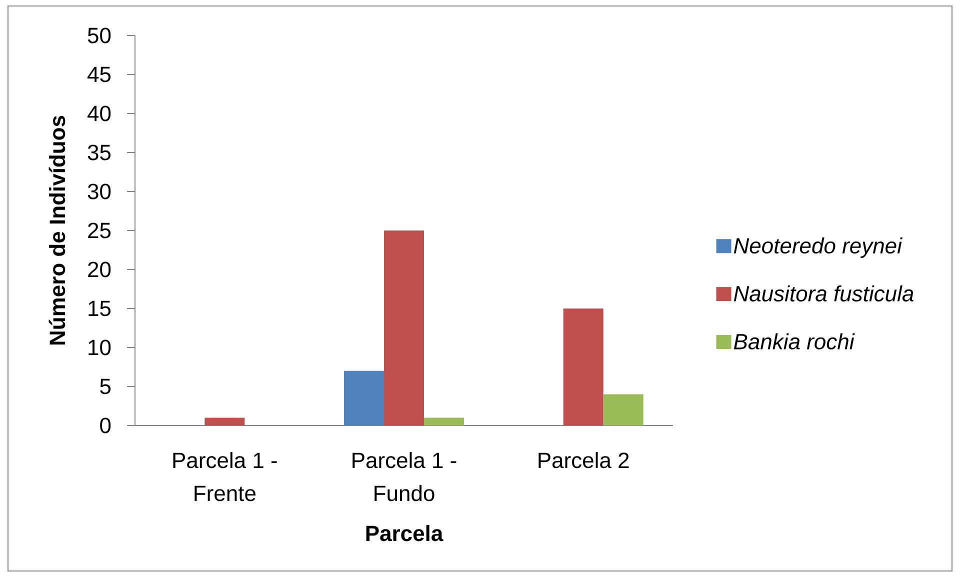 Image resolution: width=960 pixels, height=577 pixels. What do you see at coordinates (99, 36) in the screenshot?
I see `y-tick-label: 50` at bounding box center [99, 36].